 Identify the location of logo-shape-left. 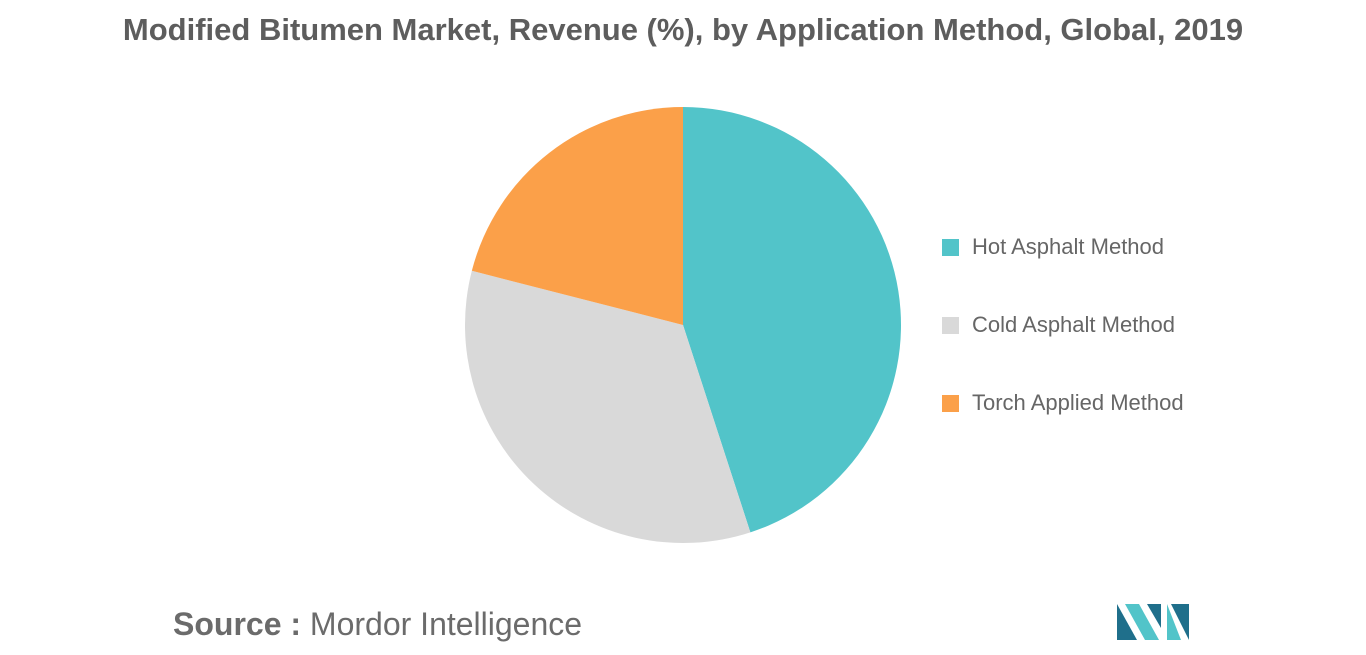
(1127, 622).